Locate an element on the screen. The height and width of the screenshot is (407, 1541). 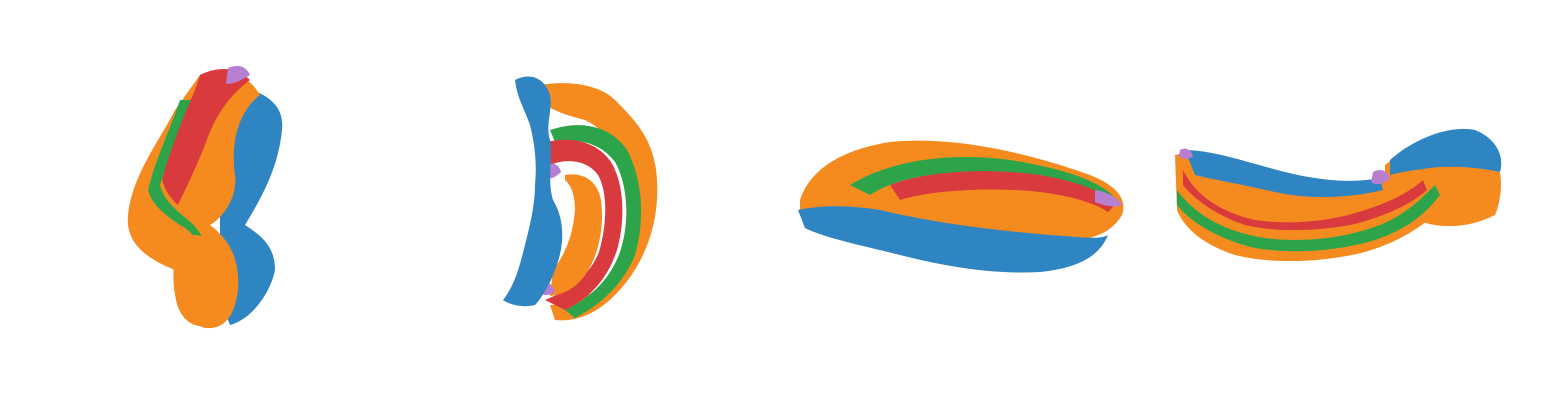
region-orange-lobe is located at coordinates (197, 281).